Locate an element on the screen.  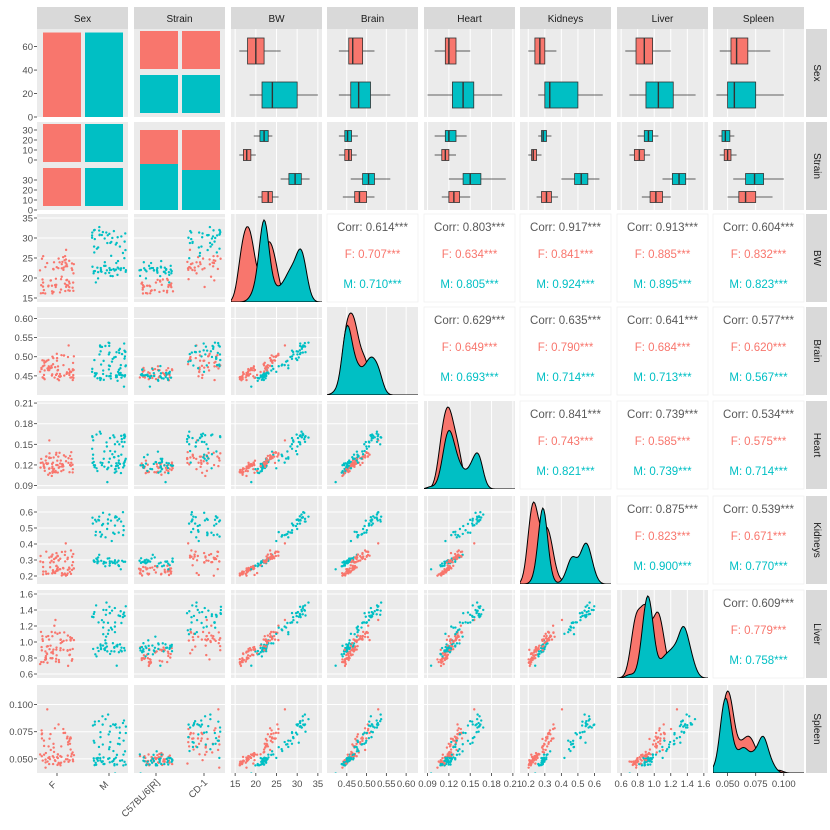
corr-f-label: F: 0.575*** is located at coordinates (759, 442).